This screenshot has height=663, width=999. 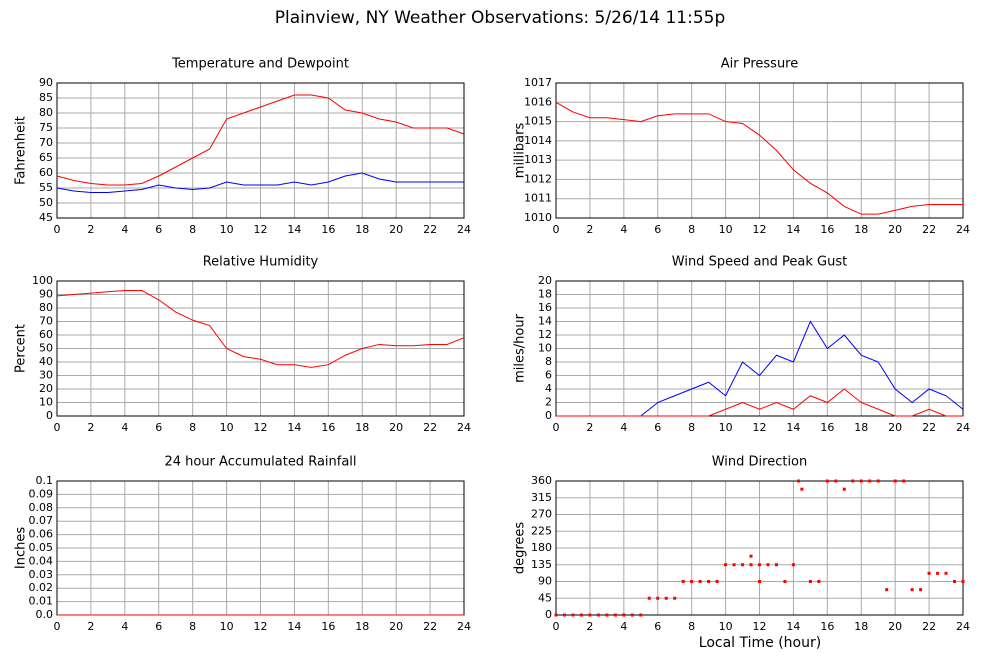 I want to click on y-tick-label: 0.06, so click(x=41, y=534).